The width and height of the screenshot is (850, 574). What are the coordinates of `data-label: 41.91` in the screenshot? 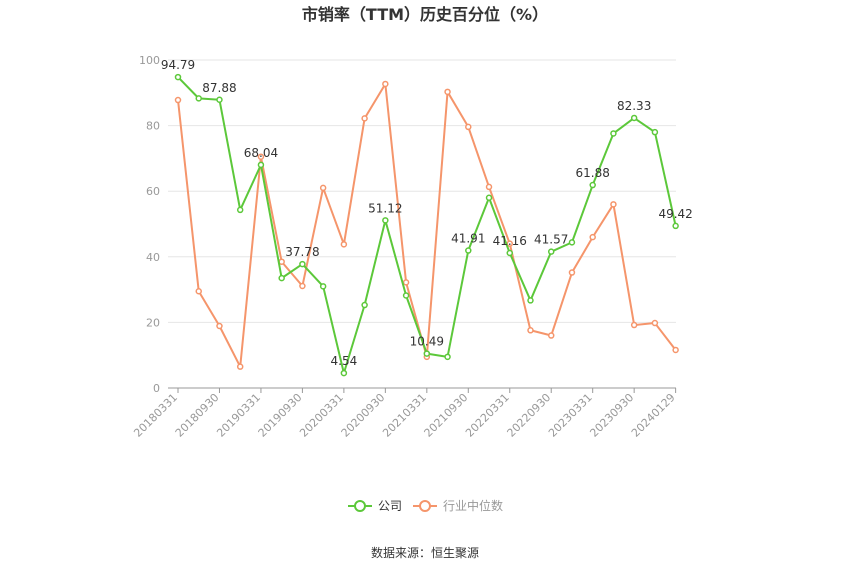 It's located at (468, 239).